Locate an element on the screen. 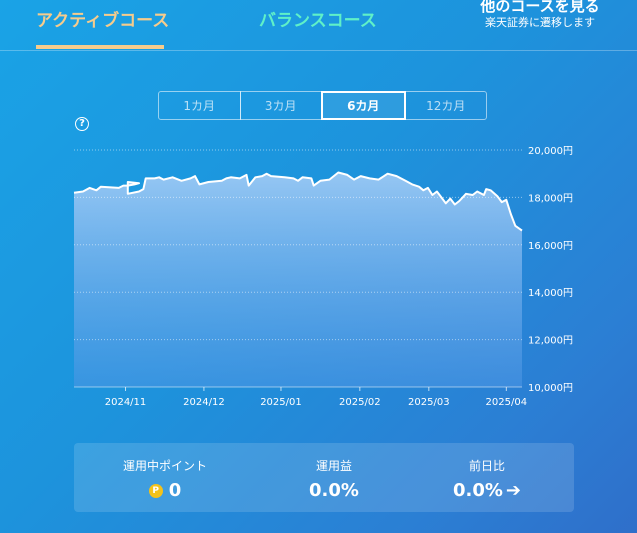  tab-active-course: アクティブコース is located at coordinates (103, 21).